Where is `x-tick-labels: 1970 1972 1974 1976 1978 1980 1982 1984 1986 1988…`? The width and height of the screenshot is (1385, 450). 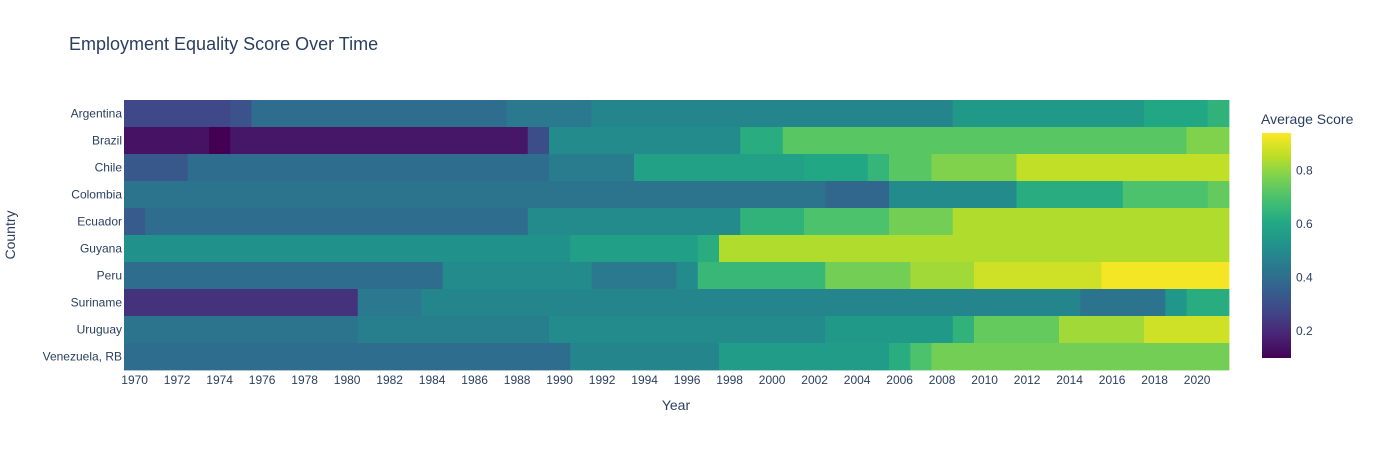
x-tick-labels: 1970 1972 1974 1976 1978 1980 1982 1984 1986 1988… is located at coordinates (666, 380).